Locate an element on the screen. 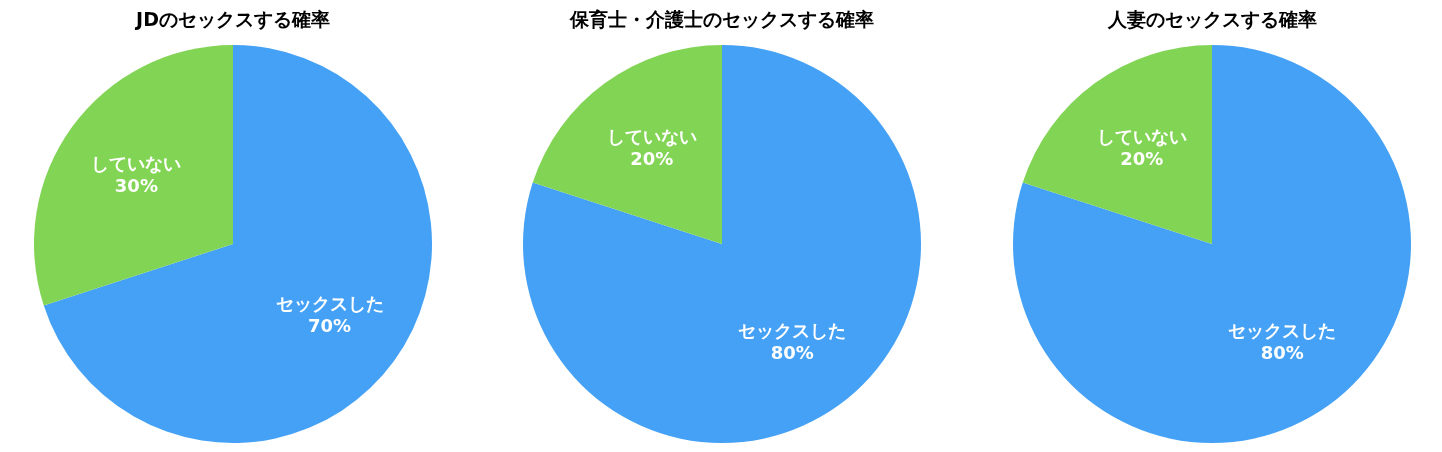 The image size is (1442, 452). chart-title: 人妻のセックスする確率 is located at coordinates (1211, 19).